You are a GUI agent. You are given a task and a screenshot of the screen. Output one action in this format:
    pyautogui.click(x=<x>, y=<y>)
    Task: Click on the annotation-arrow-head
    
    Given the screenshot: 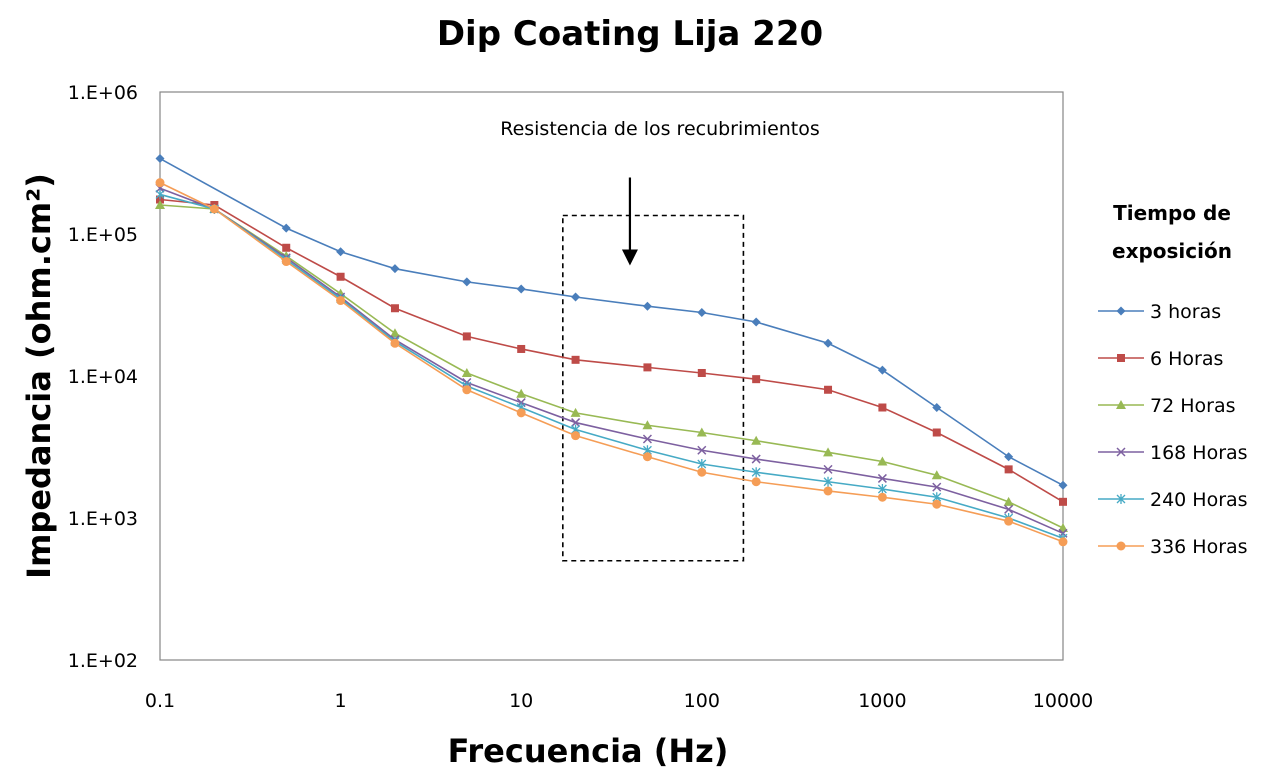 What is the action you would take?
    pyautogui.click(x=629, y=257)
    